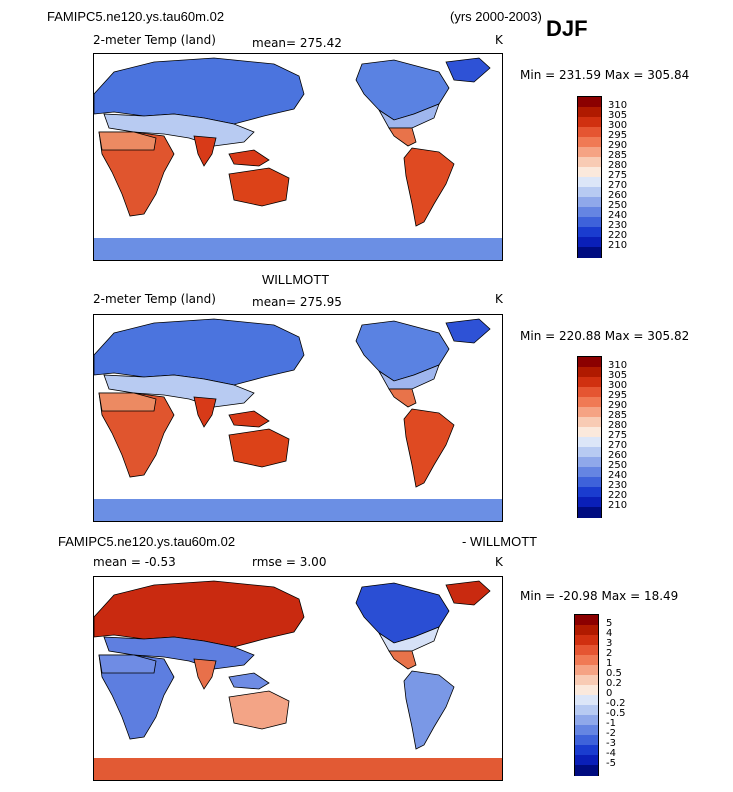 The image size is (733, 792). I want to click on colorbar-tick-label: 310, so click(618, 365).